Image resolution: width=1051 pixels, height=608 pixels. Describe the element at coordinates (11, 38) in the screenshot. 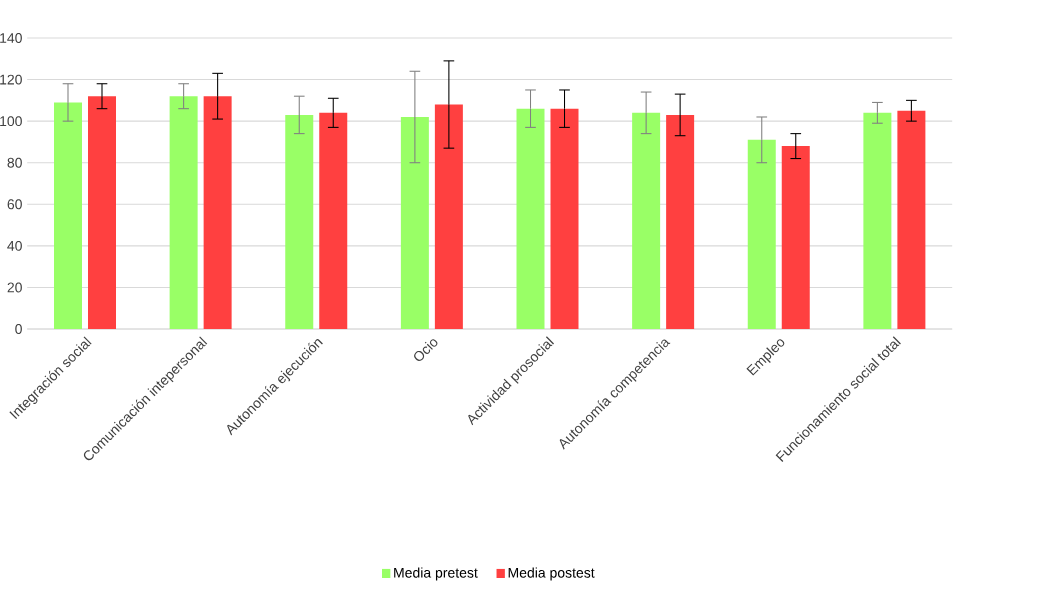

I see `y-tick-label: 140` at that location.